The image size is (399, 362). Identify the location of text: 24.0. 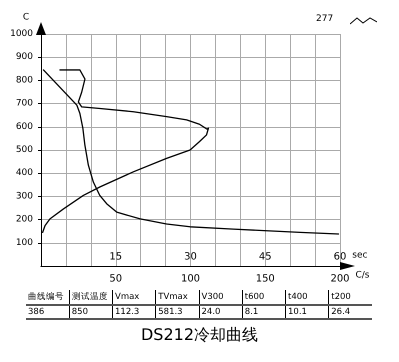
(220, 312).